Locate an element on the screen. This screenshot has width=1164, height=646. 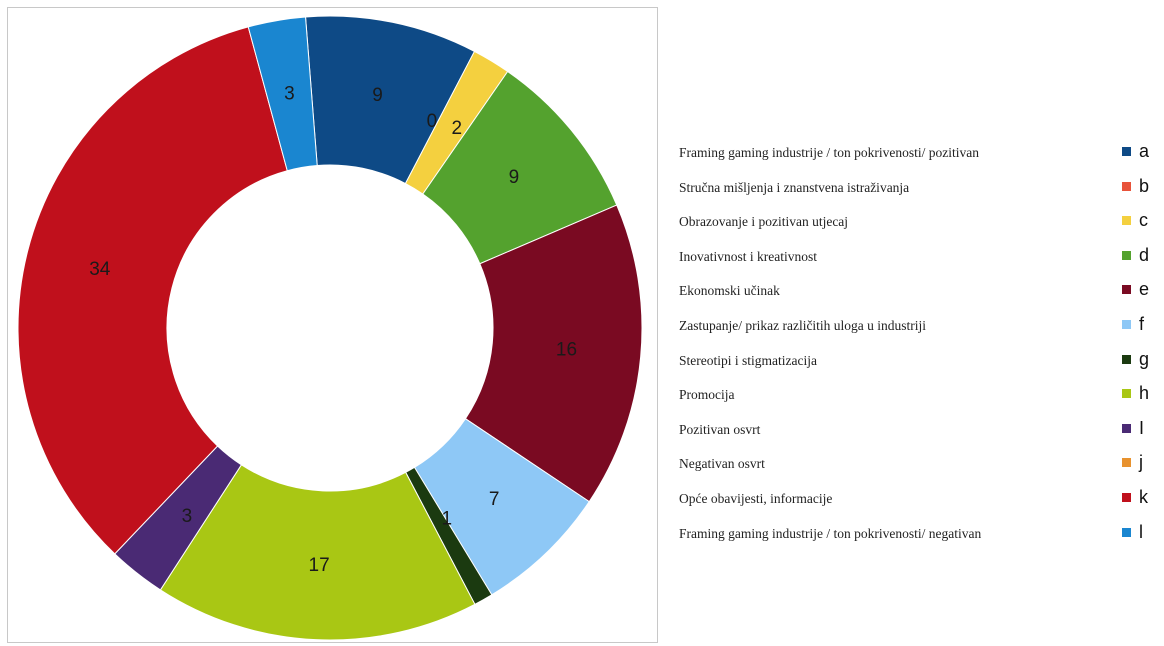
legend-label: f is located at coordinates (1142, 323).